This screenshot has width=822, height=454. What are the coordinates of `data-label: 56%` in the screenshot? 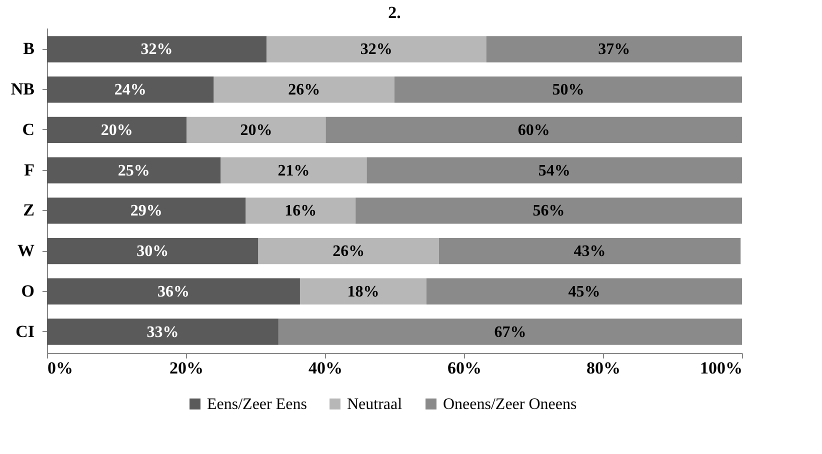 It's located at (548, 211).